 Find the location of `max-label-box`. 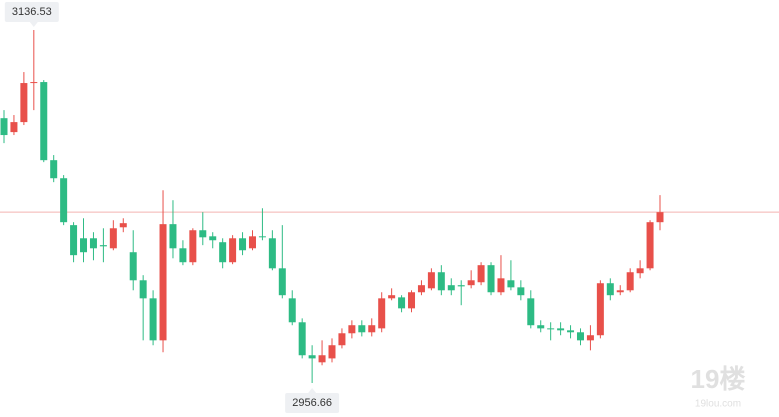

max-label-box is located at coordinates (31, 12).